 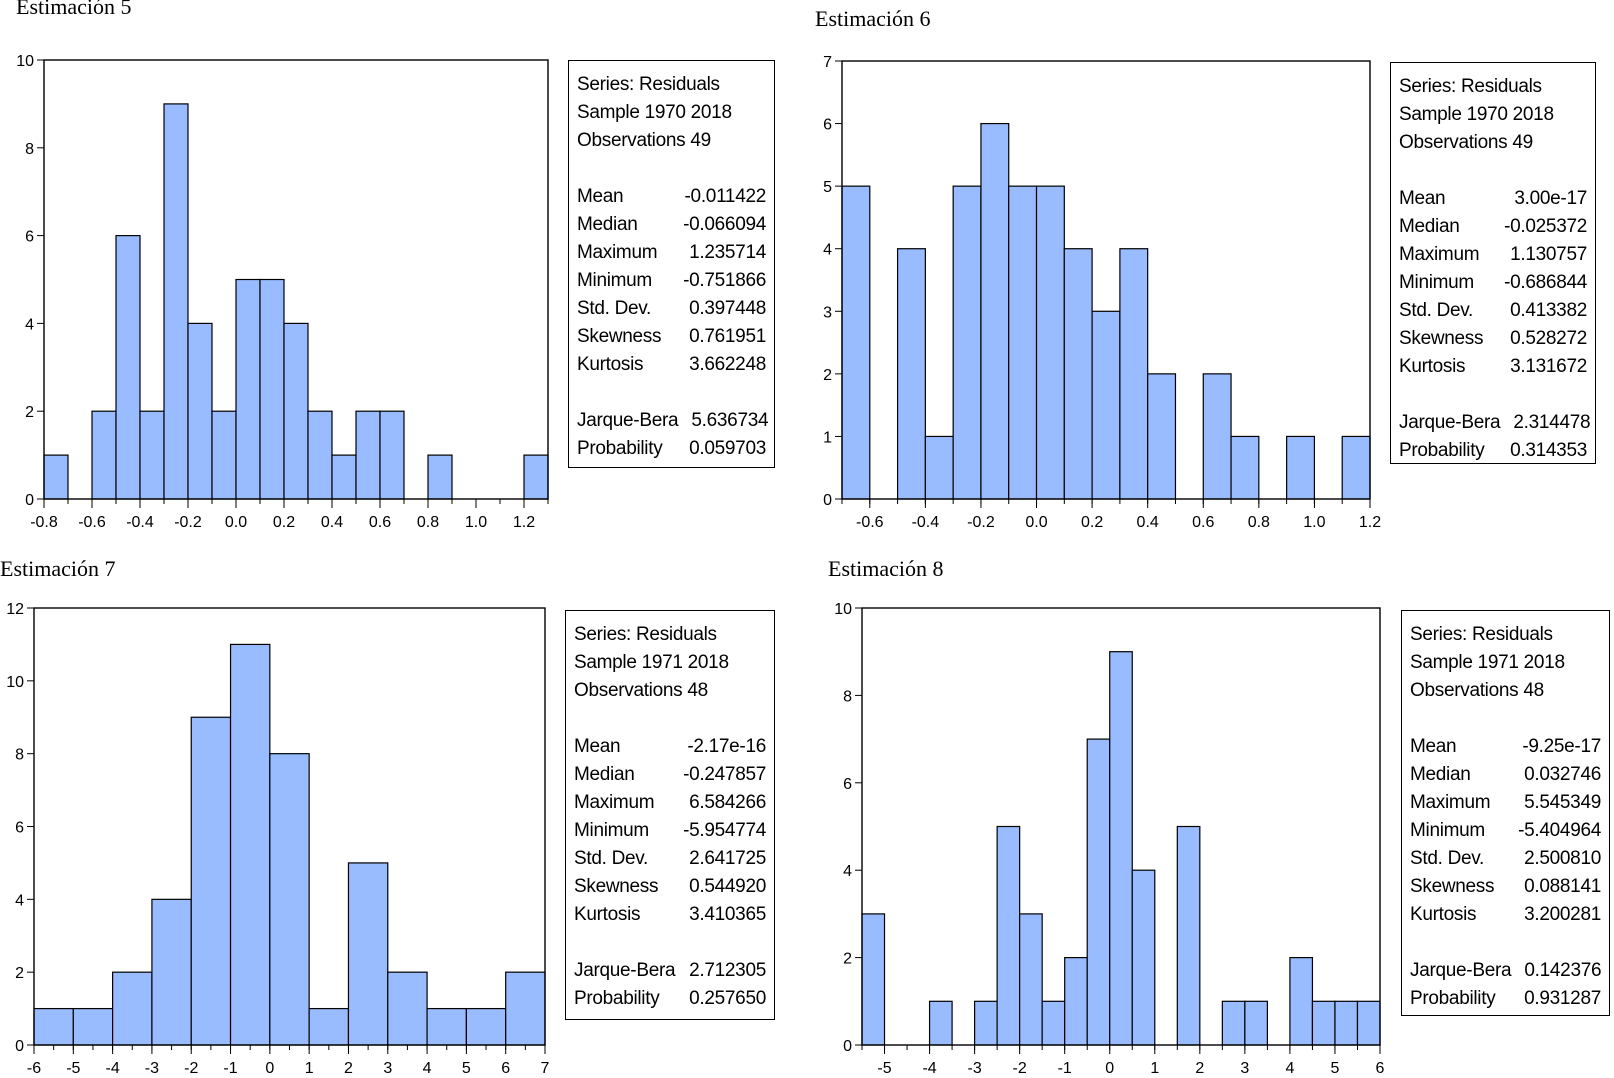 What do you see at coordinates (1552, 422) in the screenshot?
I see `stats-value: 2.314478` at bounding box center [1552, 422].